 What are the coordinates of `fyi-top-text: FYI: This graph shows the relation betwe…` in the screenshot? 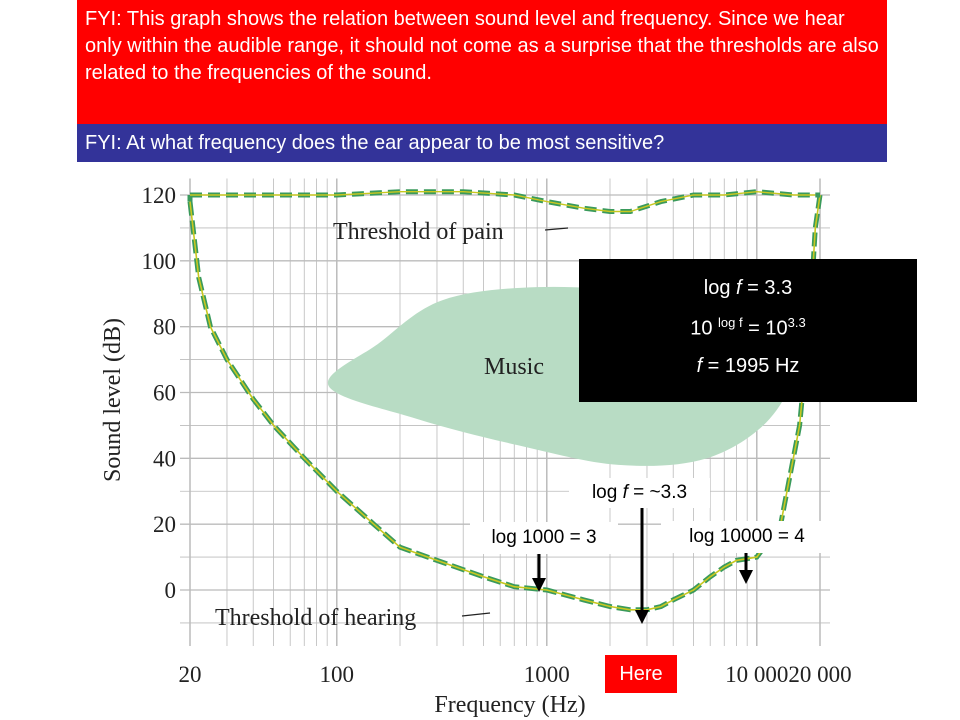 It's located at (482, 46).